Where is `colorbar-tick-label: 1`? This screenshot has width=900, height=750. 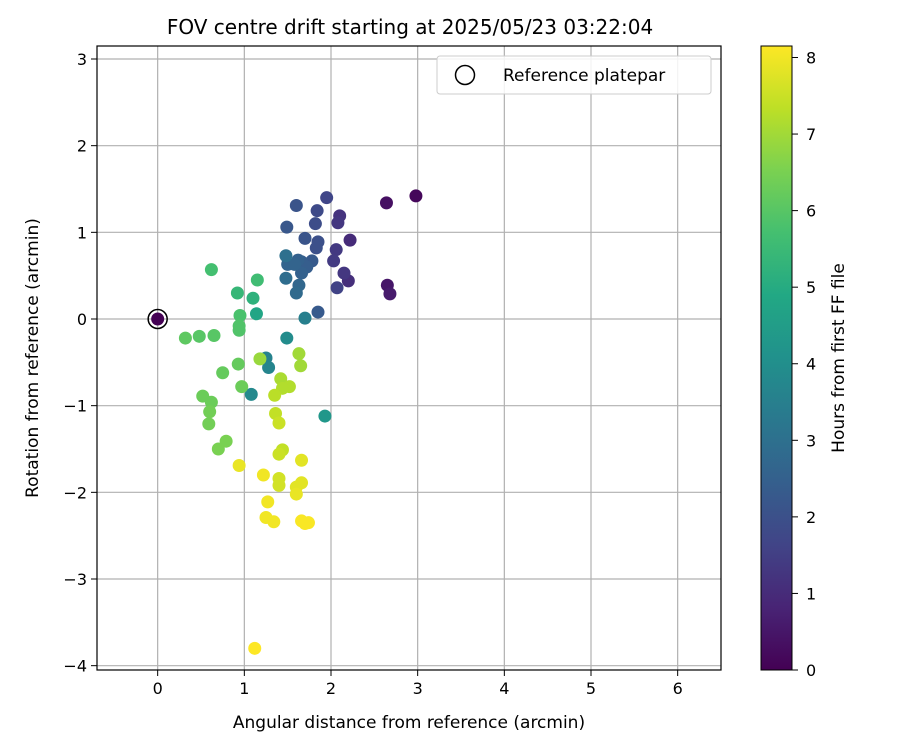
colorbar-tick-label: 1 is located at coordinates (811, 593).